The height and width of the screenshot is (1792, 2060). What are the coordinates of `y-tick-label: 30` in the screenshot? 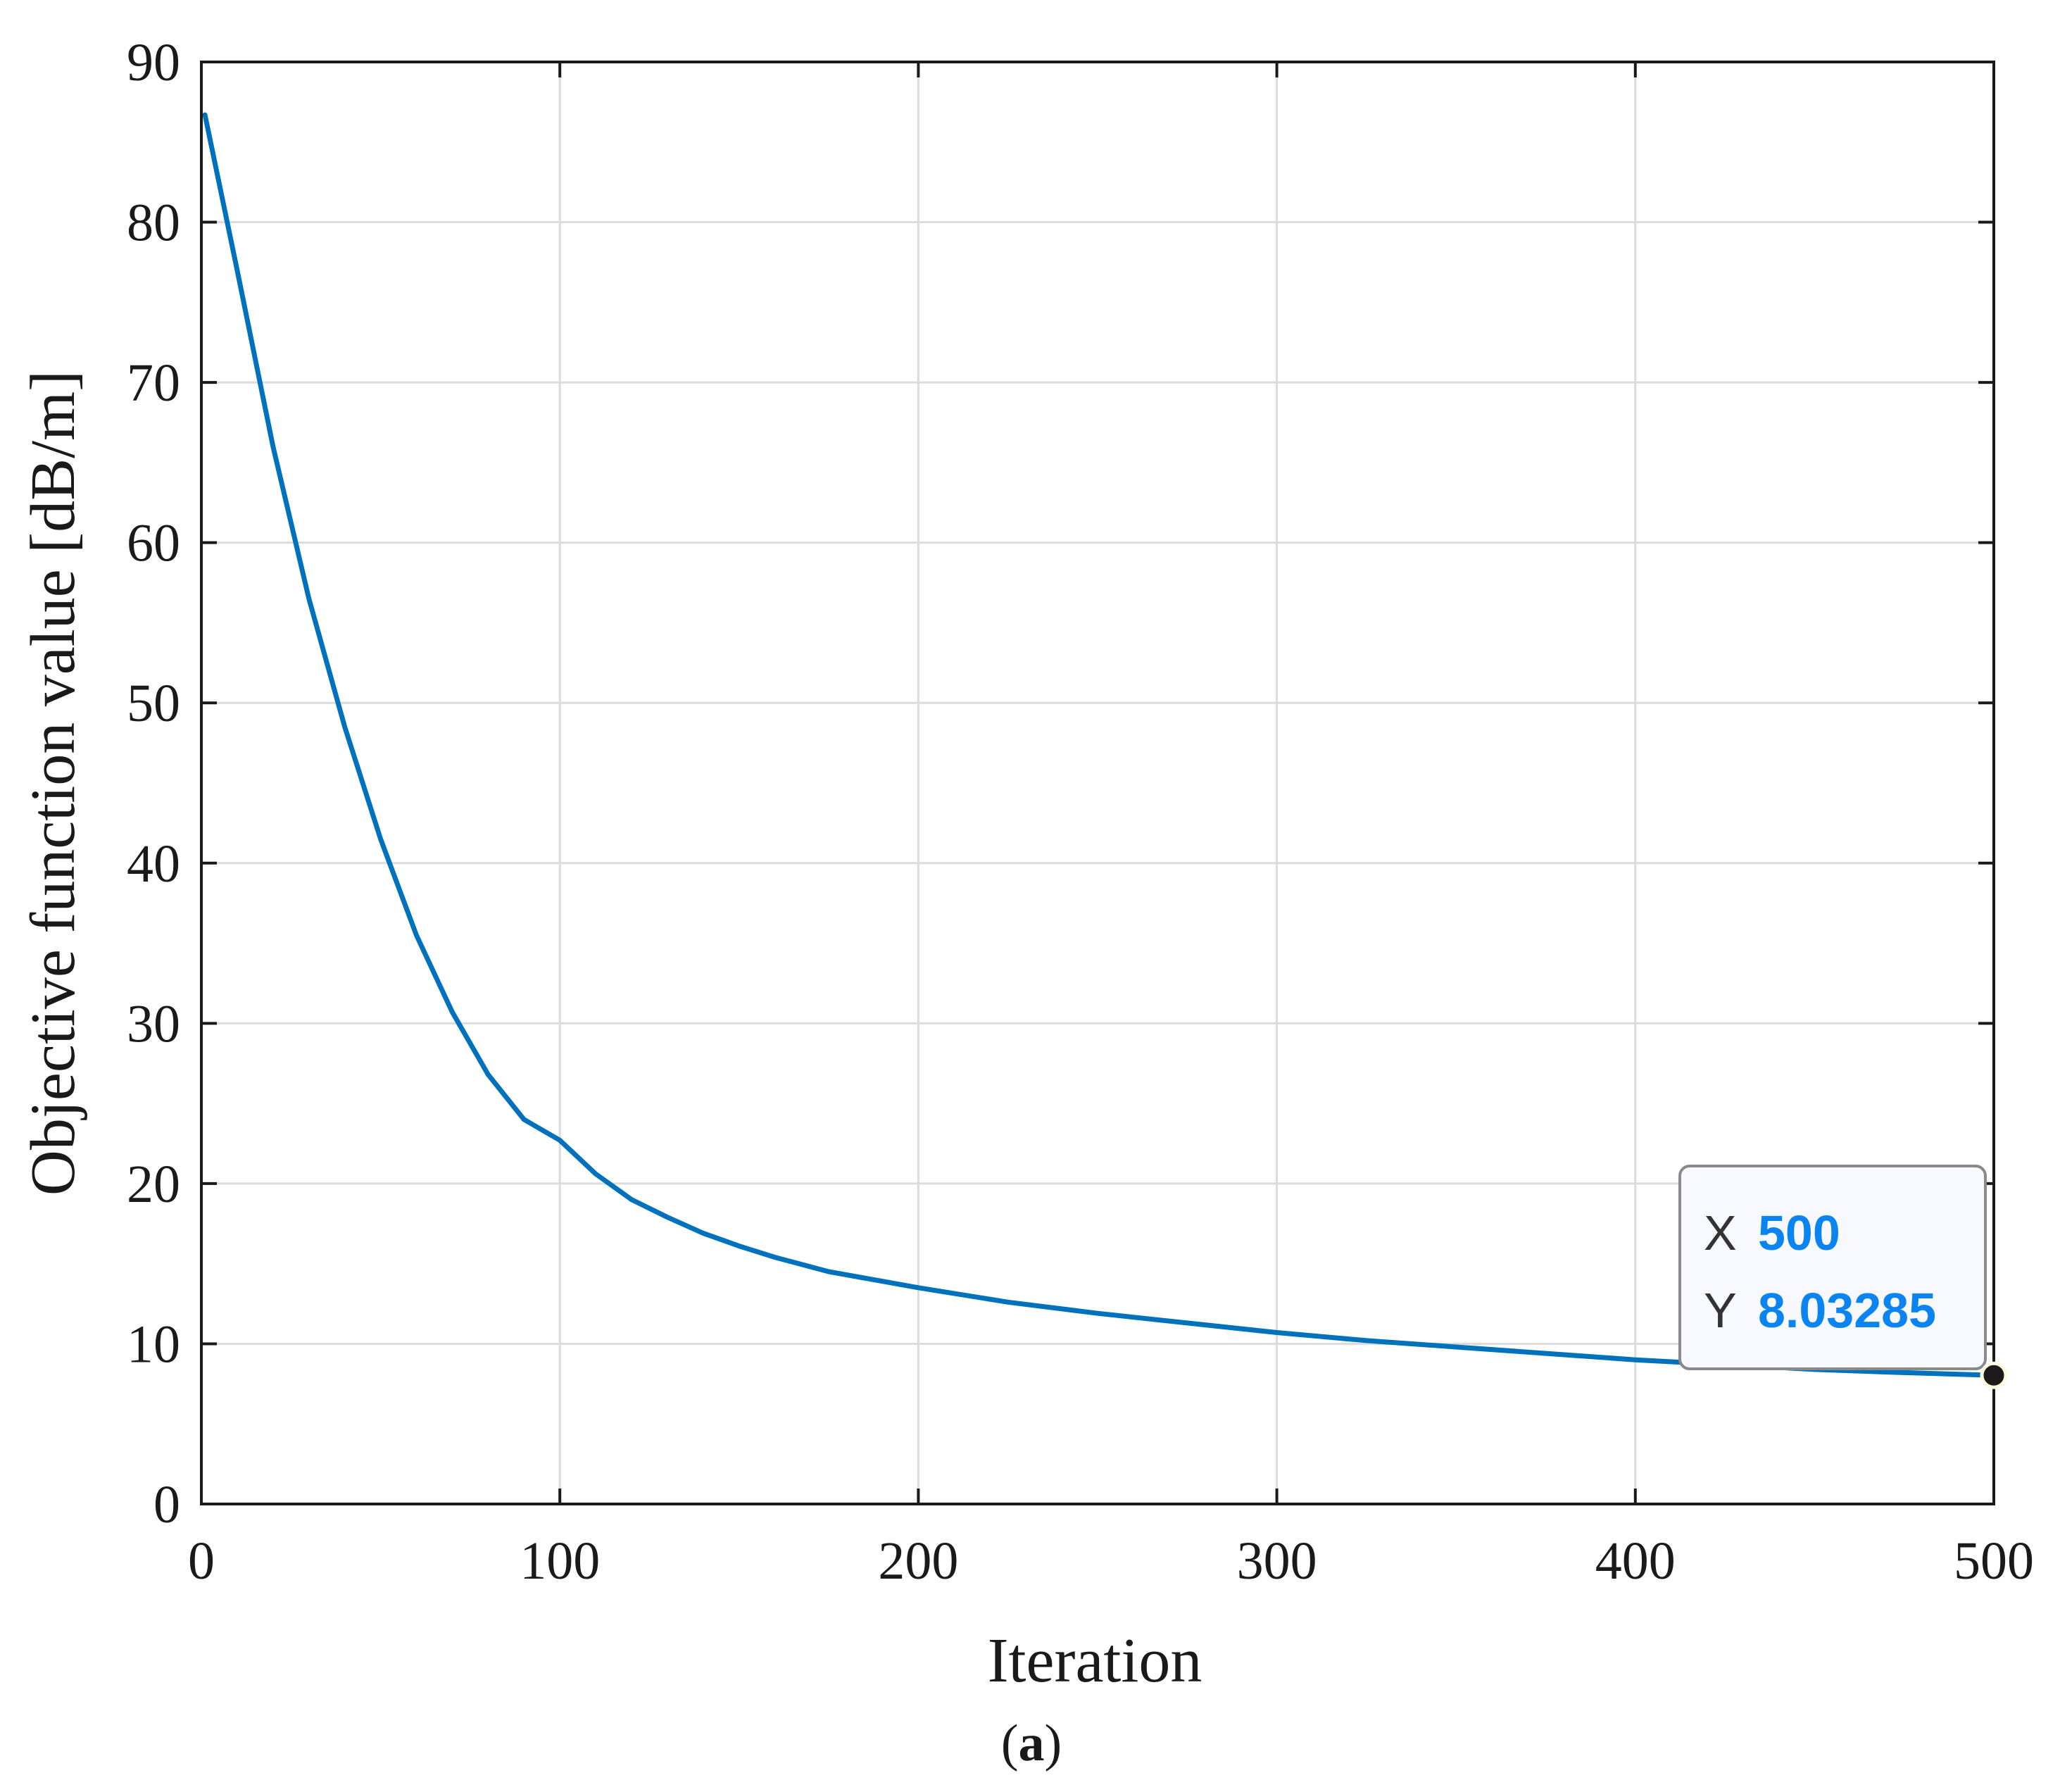 It's located at (153, 1023).